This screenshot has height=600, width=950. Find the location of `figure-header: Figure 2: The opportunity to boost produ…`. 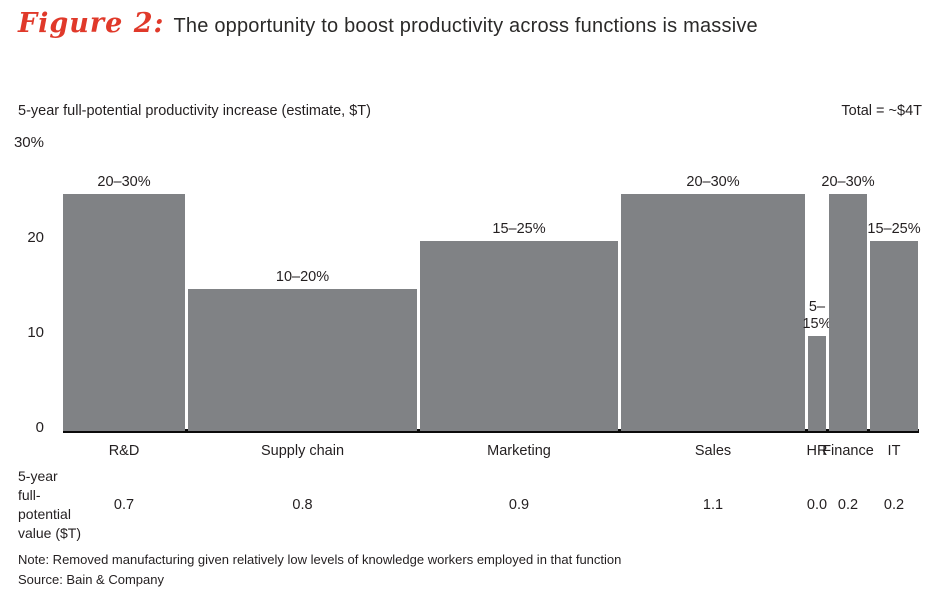

figure-header: Figure 2: The opportunity to boost produ… is located at coordinates (388, 23).